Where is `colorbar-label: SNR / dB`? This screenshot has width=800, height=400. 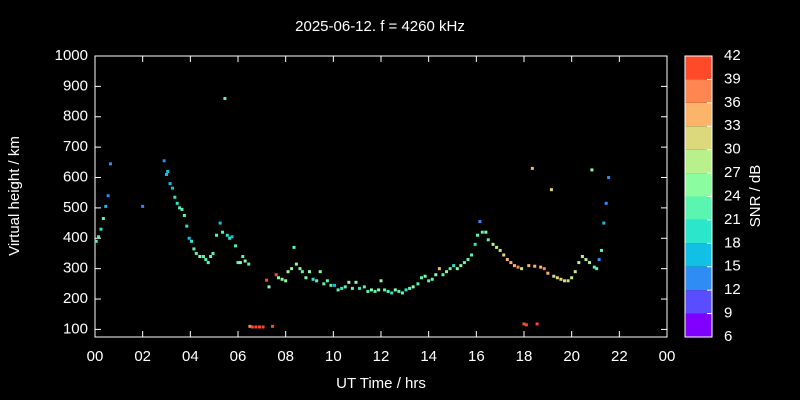 colorbar-label: SNR / dB is located at coordinates (755, 196).